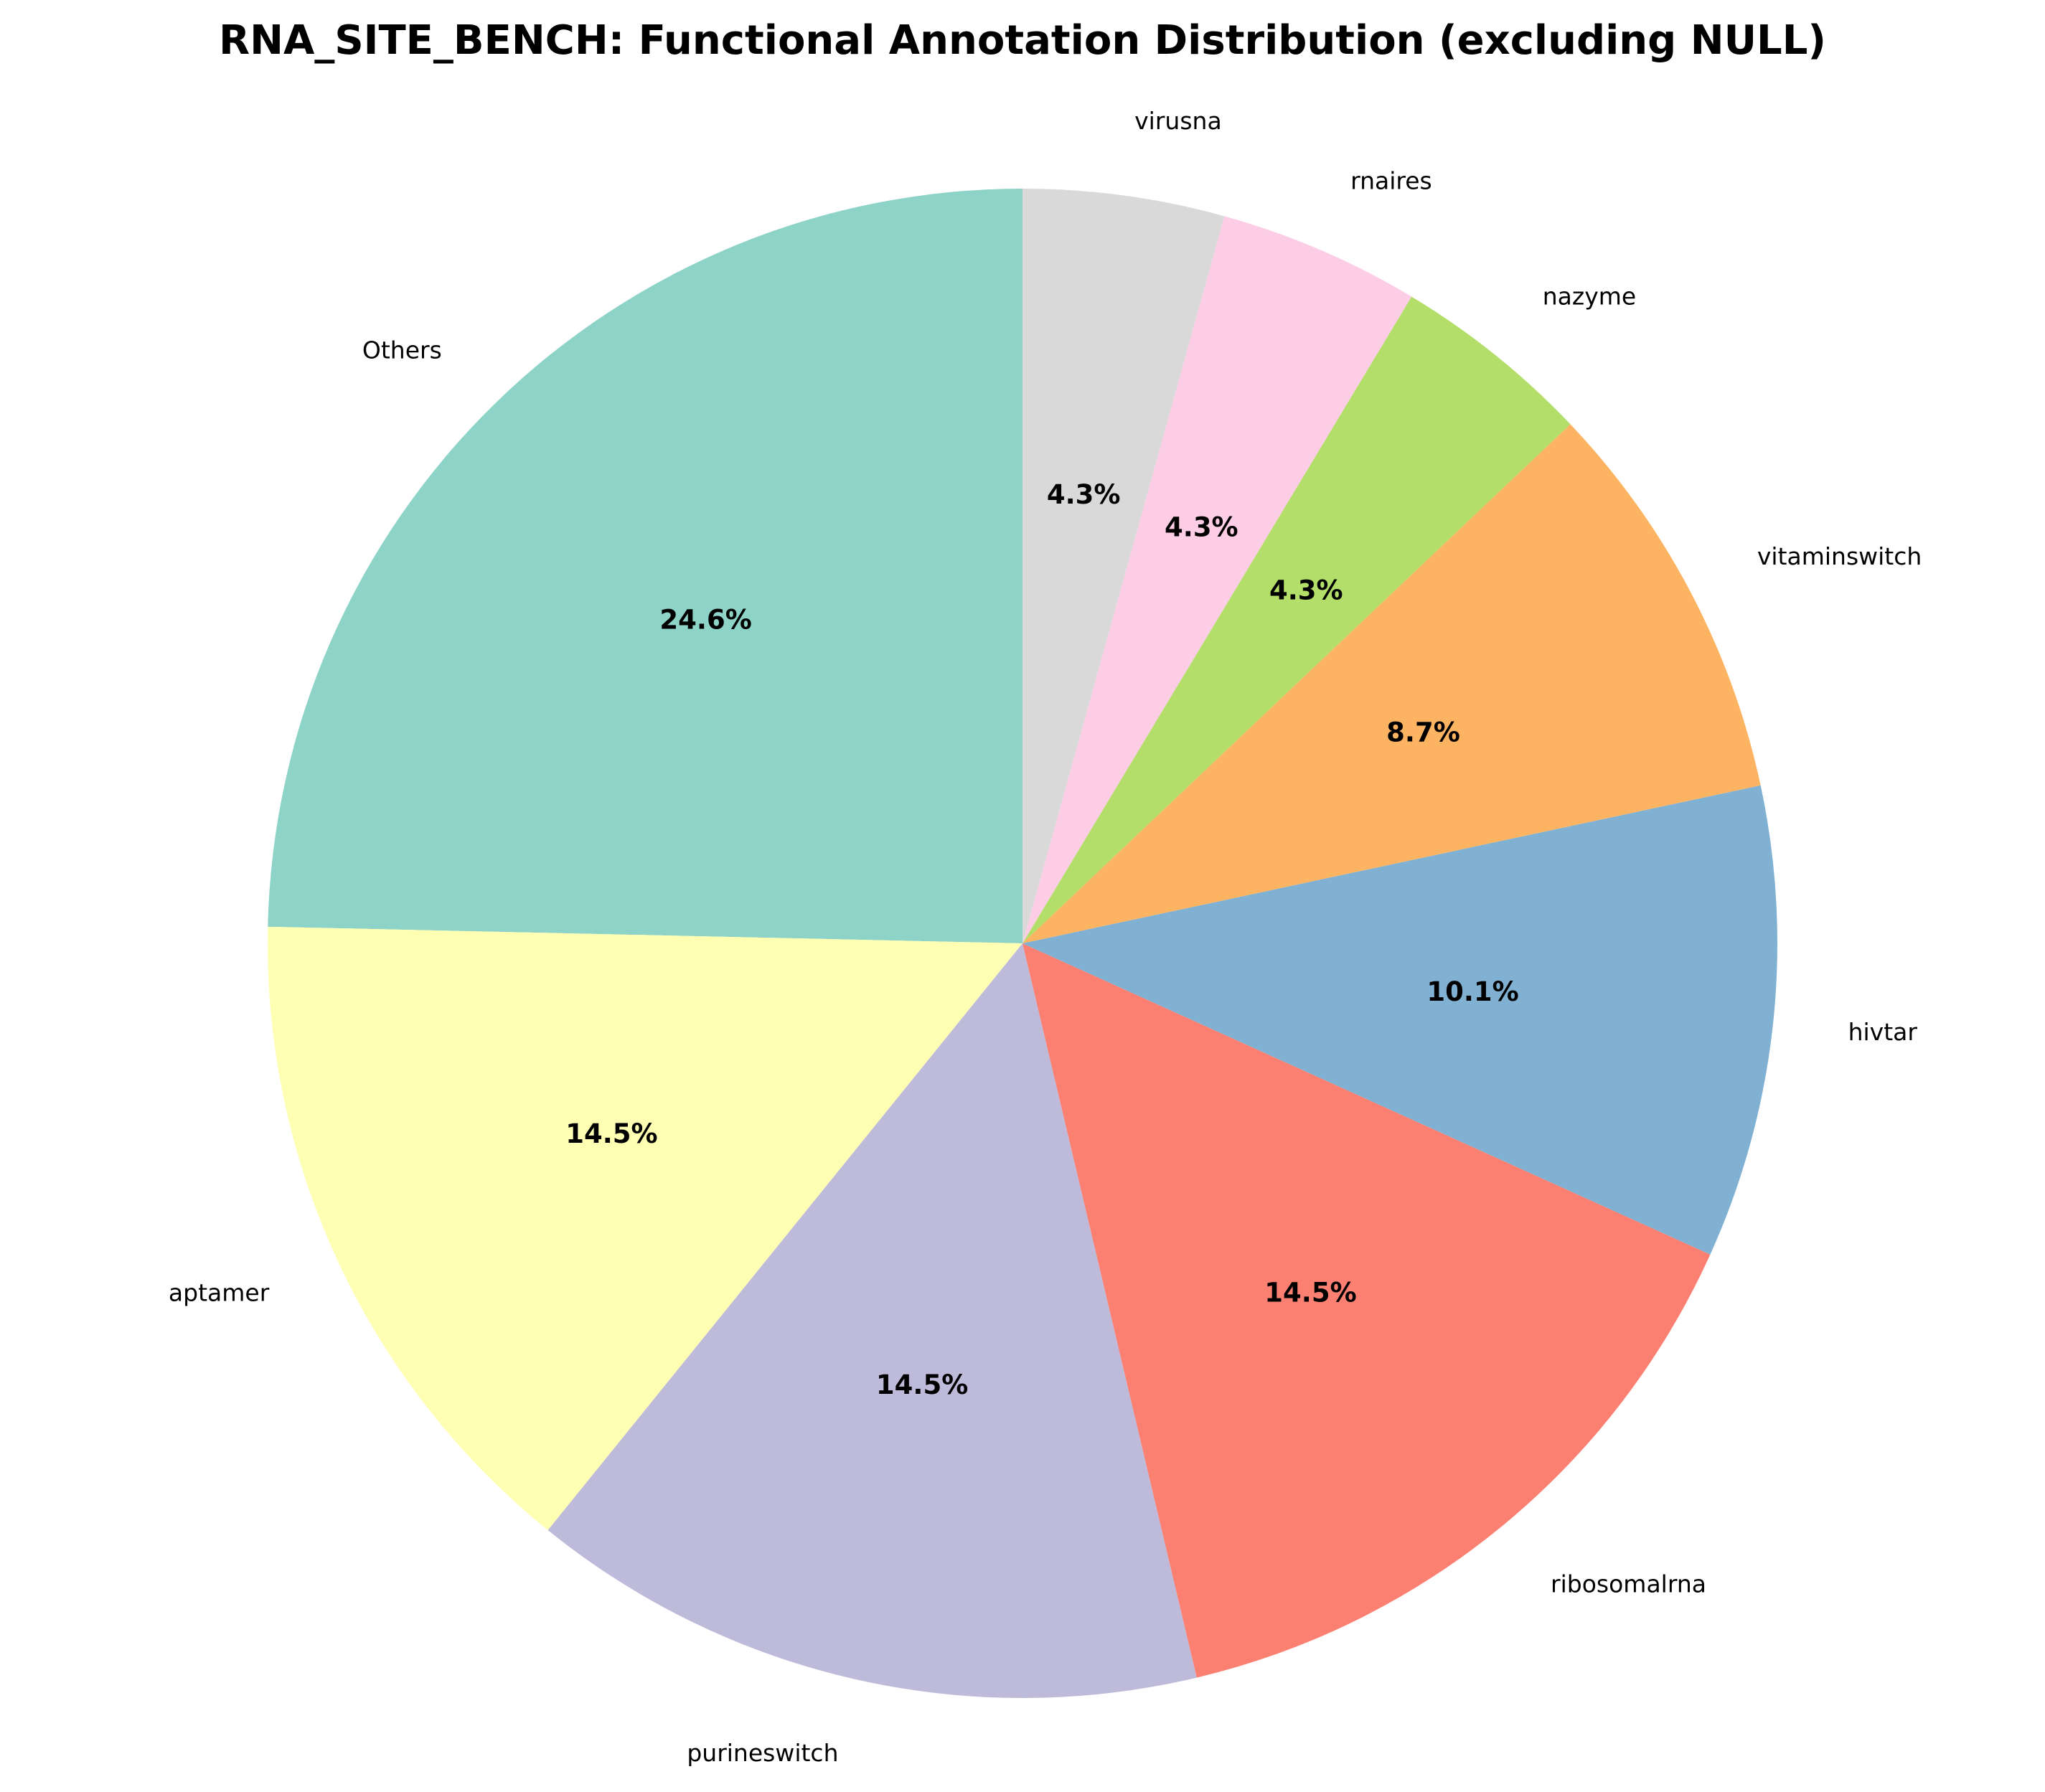 Image resolution: width=2045 pixels, height=1792 pixels. What do you see at coordinates (1202, 527) in the screenshot?
I see `pct-label-rnaires: 4.3%` at bounding box center [1202, 527].